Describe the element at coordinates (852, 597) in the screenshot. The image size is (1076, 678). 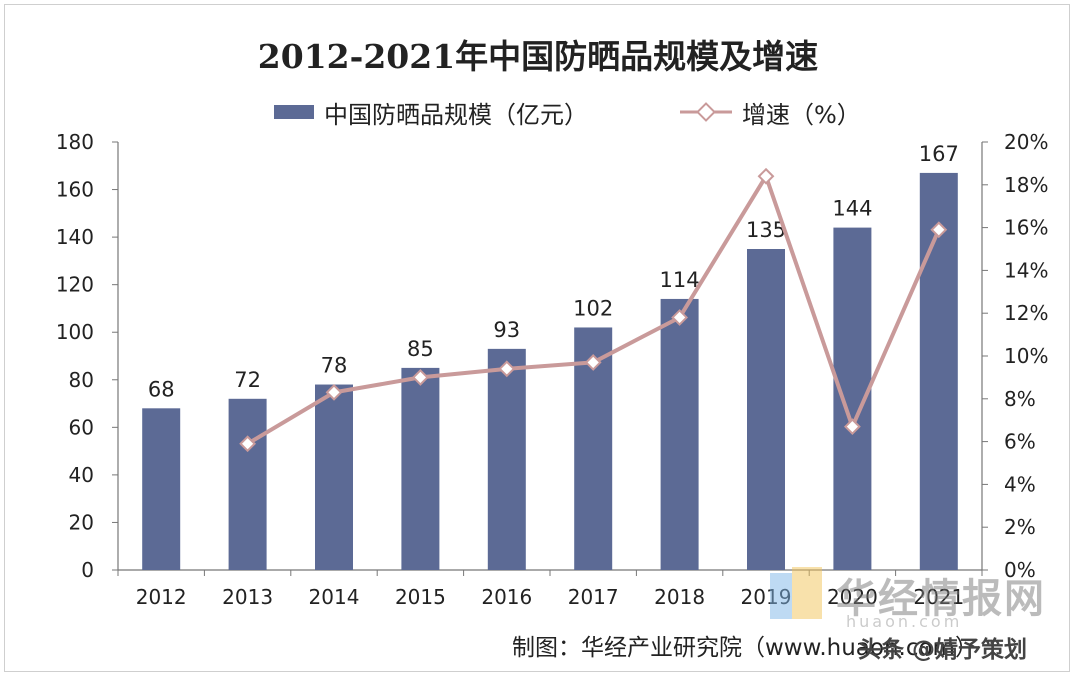
I see `x-tick-label: 2020` at that location.